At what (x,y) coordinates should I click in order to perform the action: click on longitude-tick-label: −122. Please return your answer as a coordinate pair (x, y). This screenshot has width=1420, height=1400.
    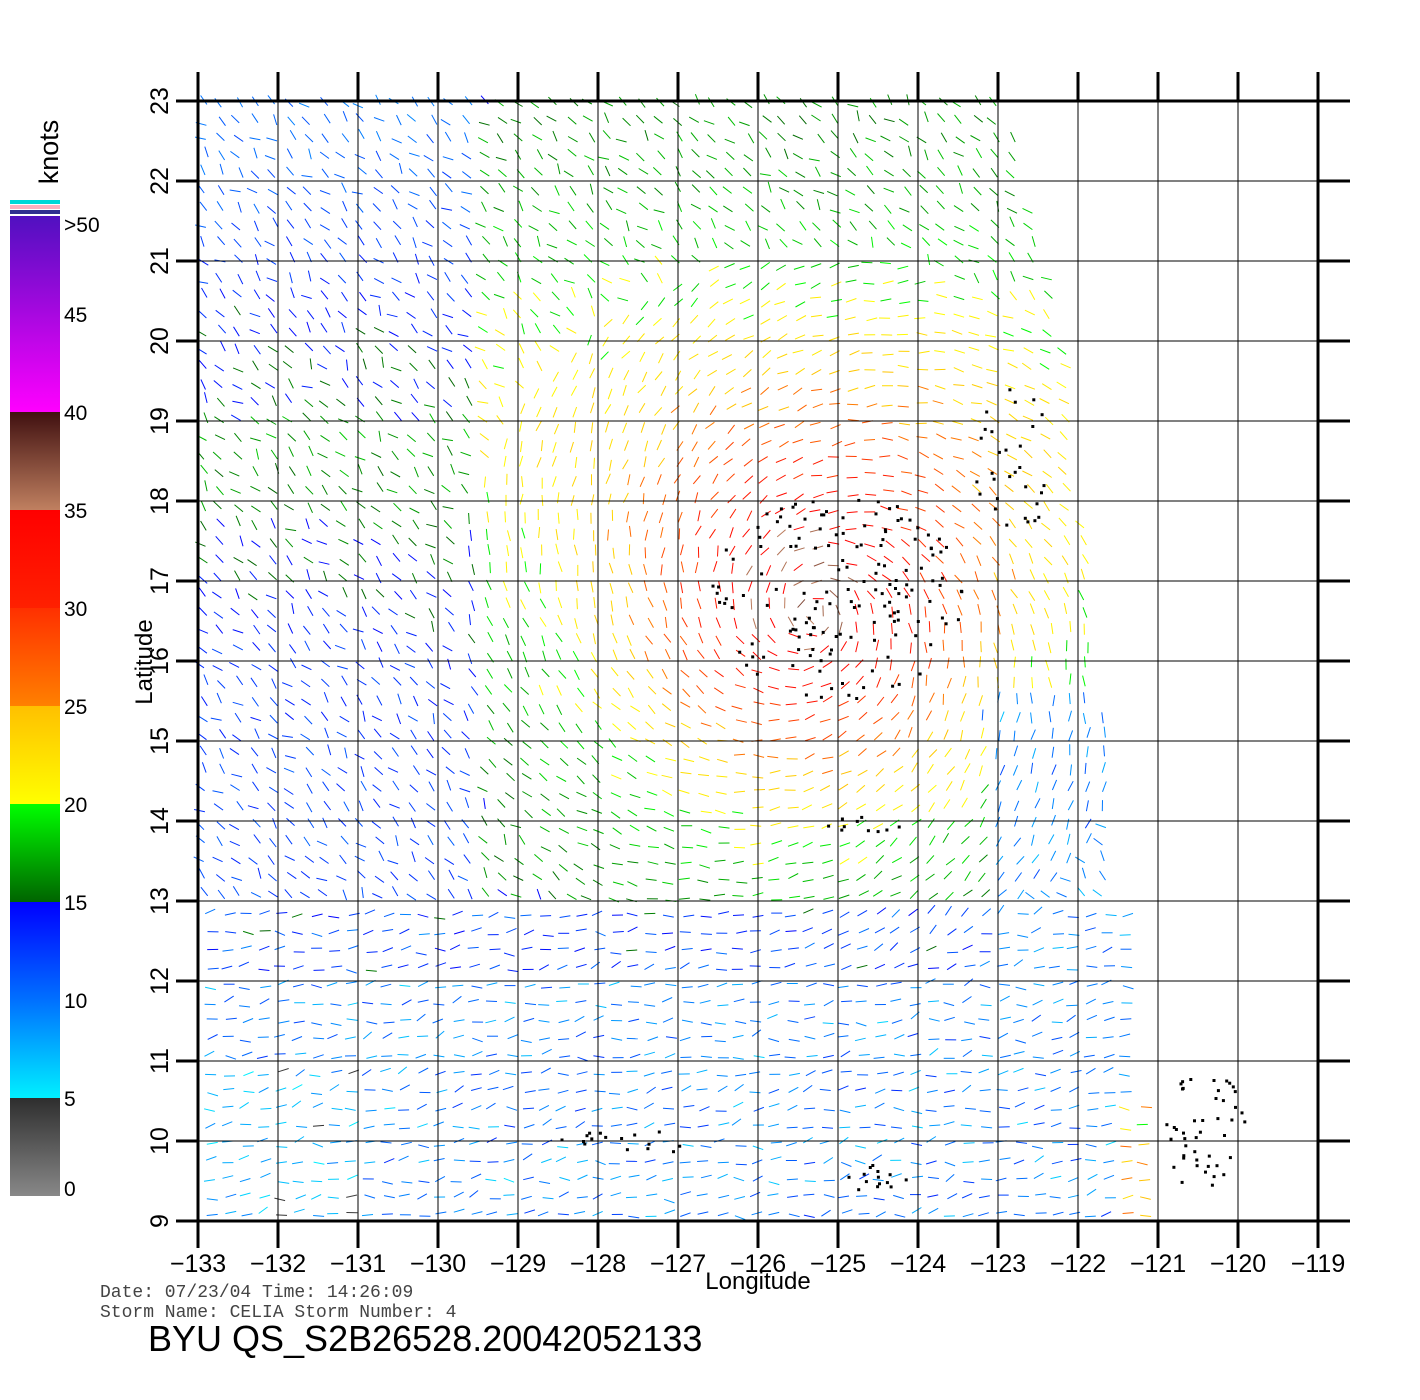
    Looking at the image, I should click on (1078, 1264).